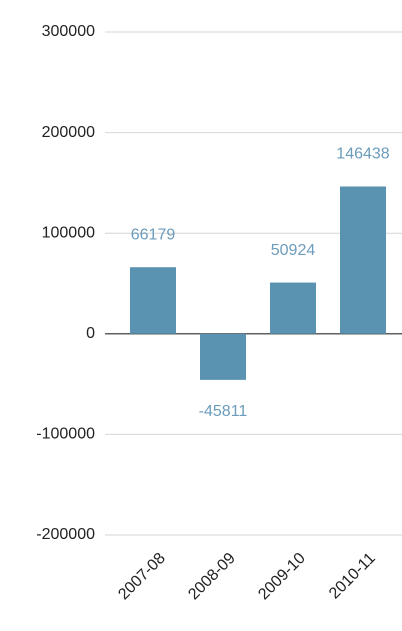 The height and width of the screenshot is (631, 402). I want to click on y-tick-label: 300000, so click(68, 31).